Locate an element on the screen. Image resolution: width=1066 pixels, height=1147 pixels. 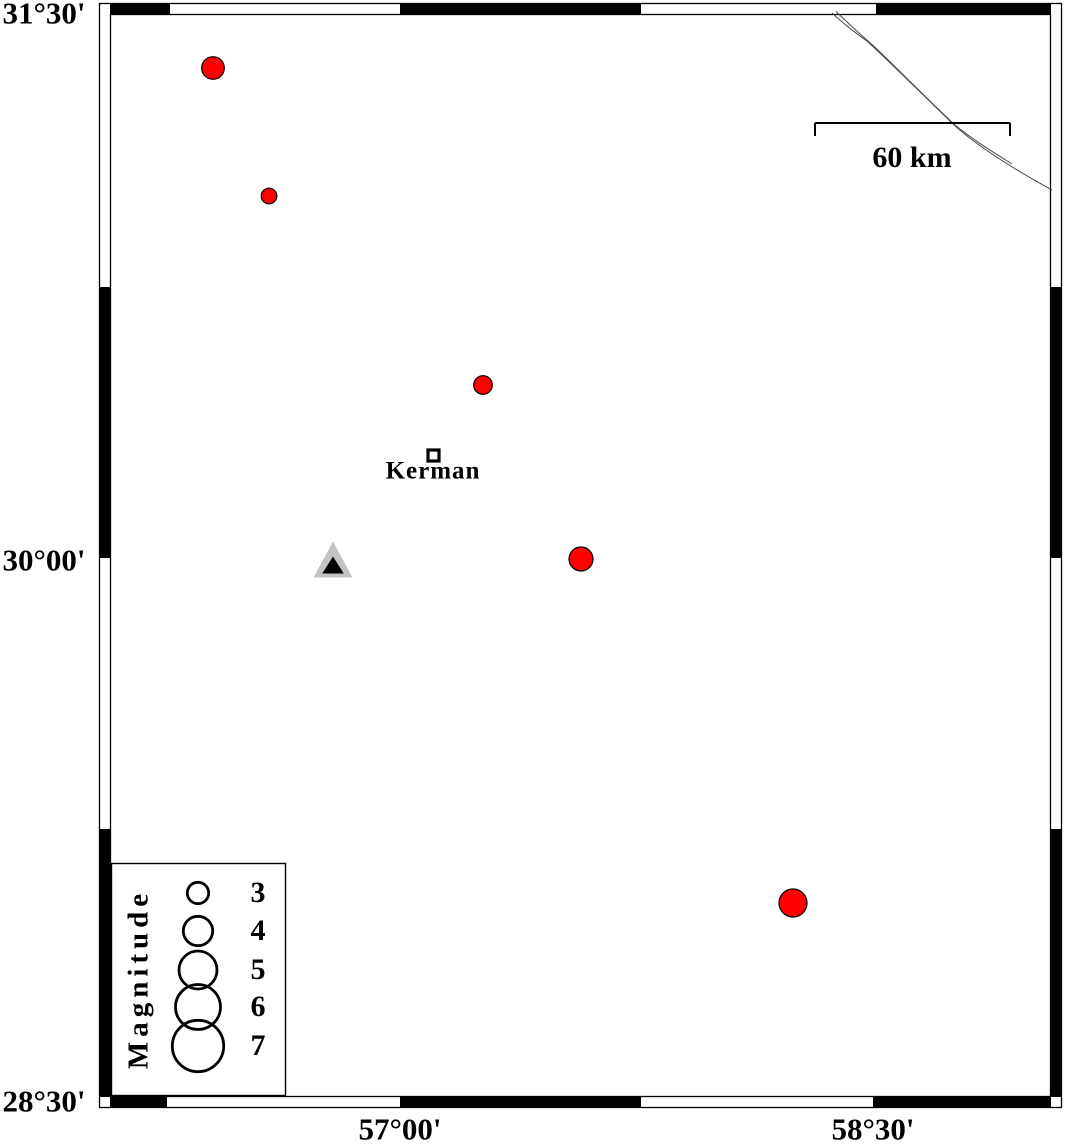
legend-circle-layer is located at coordinates (198, 977).